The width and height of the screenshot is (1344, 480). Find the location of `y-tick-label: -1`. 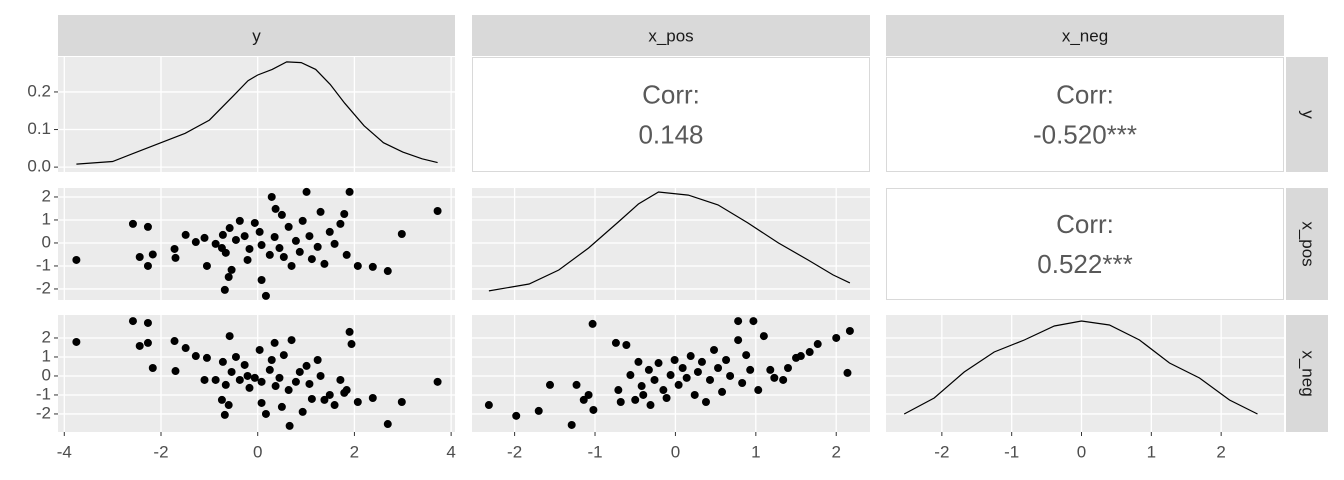

y-tick-label: -1 is located at coordinates (43, 393).